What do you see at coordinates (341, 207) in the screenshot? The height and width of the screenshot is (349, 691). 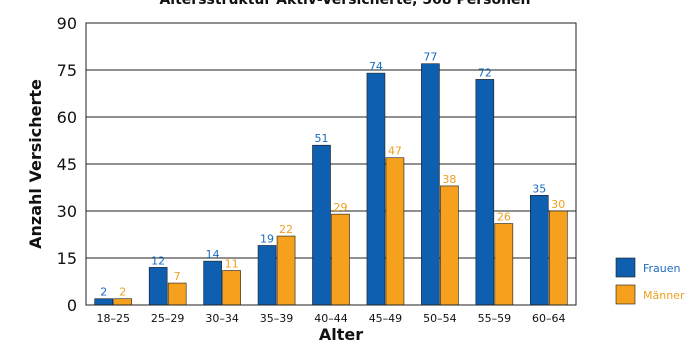 I see `data-label: 29` at bounding box center [341, 207].